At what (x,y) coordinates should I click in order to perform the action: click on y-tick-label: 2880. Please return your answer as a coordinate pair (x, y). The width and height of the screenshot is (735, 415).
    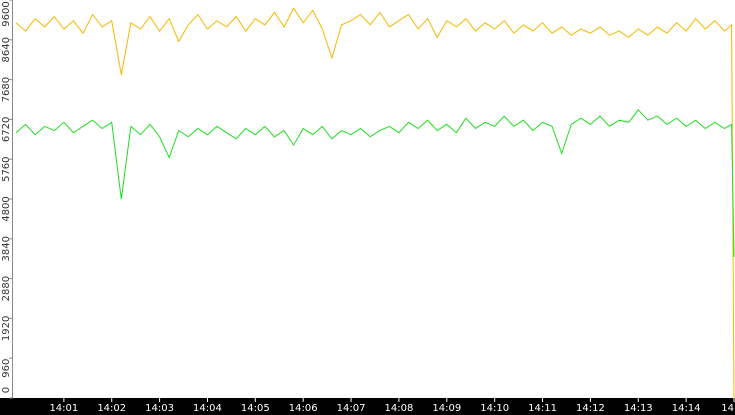
    Looking at the image, I should click on (6, 288).